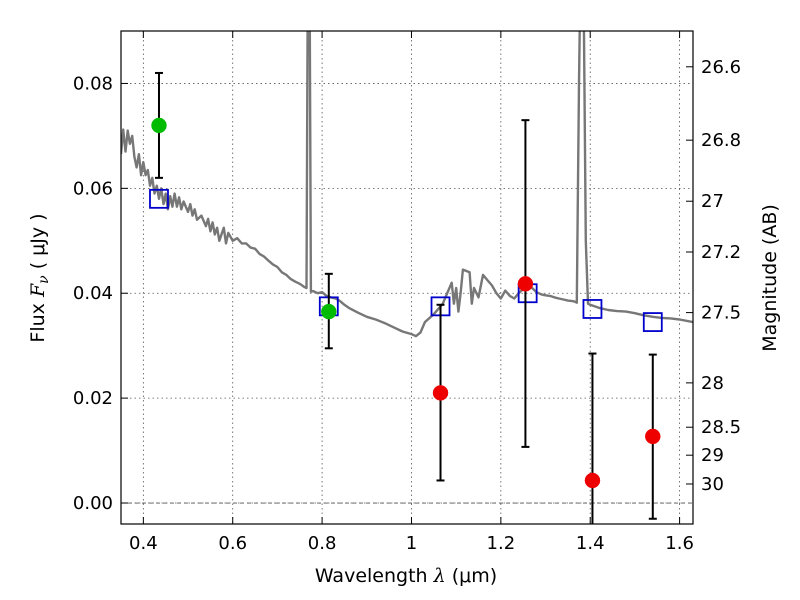  What do you see at coordinates (712, 201) in the screenshot?
I see `y2-tick-label: 27` at bounding box center [712, 201].